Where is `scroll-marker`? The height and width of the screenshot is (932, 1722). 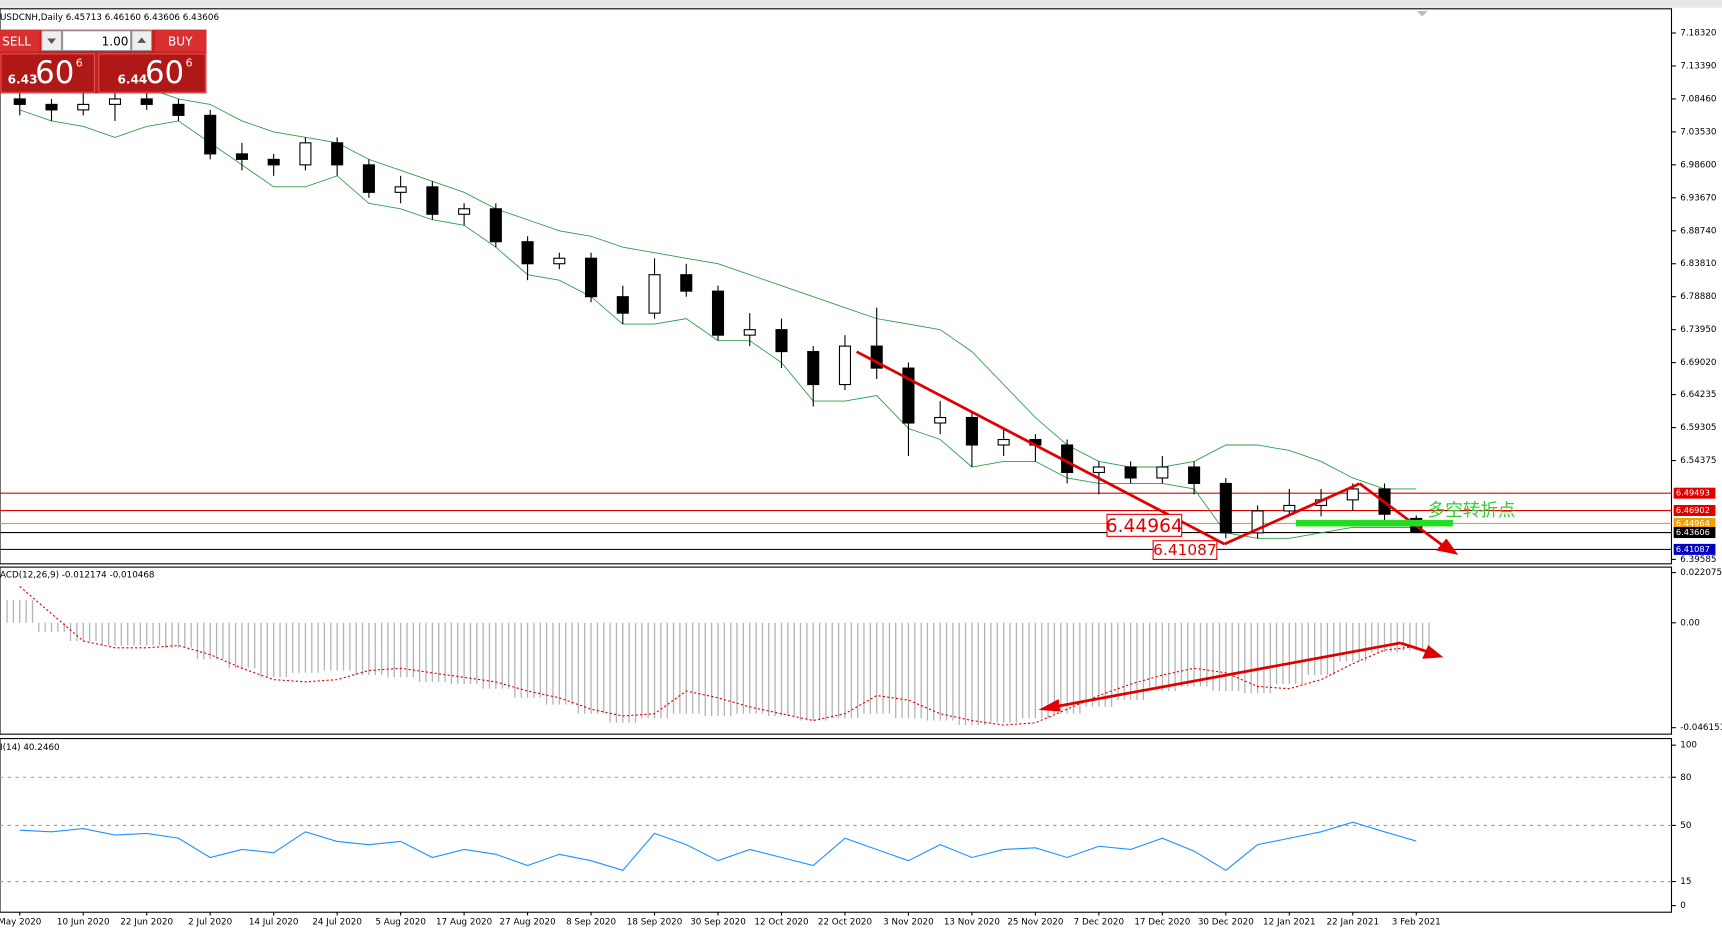
scroll-marker is located at coordinates (1422, 13).